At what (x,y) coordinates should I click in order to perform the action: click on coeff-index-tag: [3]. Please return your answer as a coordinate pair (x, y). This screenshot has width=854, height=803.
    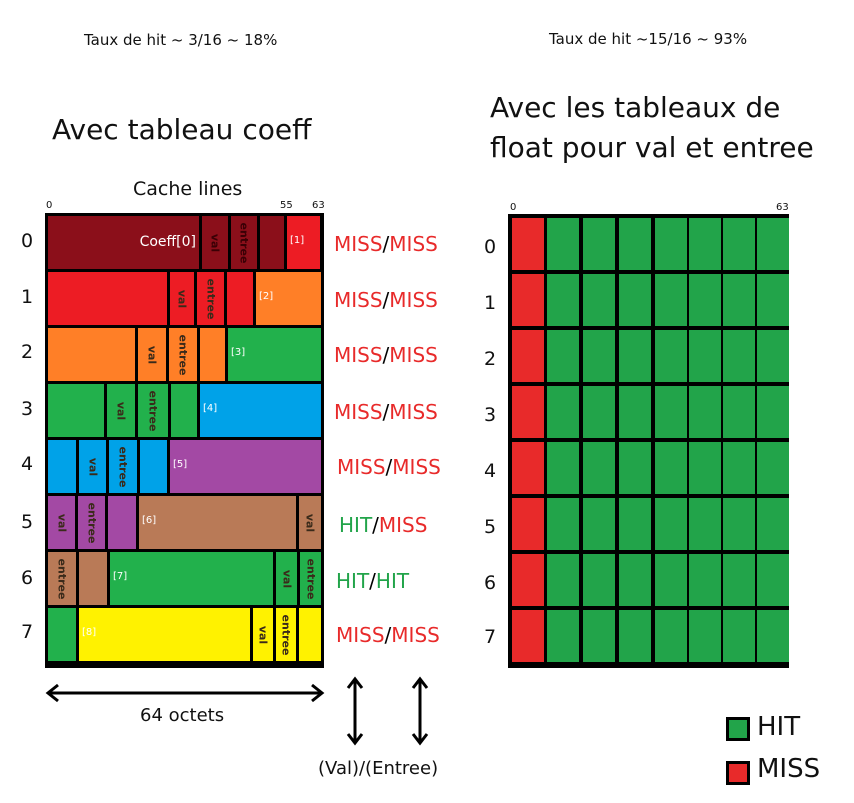
    Looking at the image, I should click on (238, 352).